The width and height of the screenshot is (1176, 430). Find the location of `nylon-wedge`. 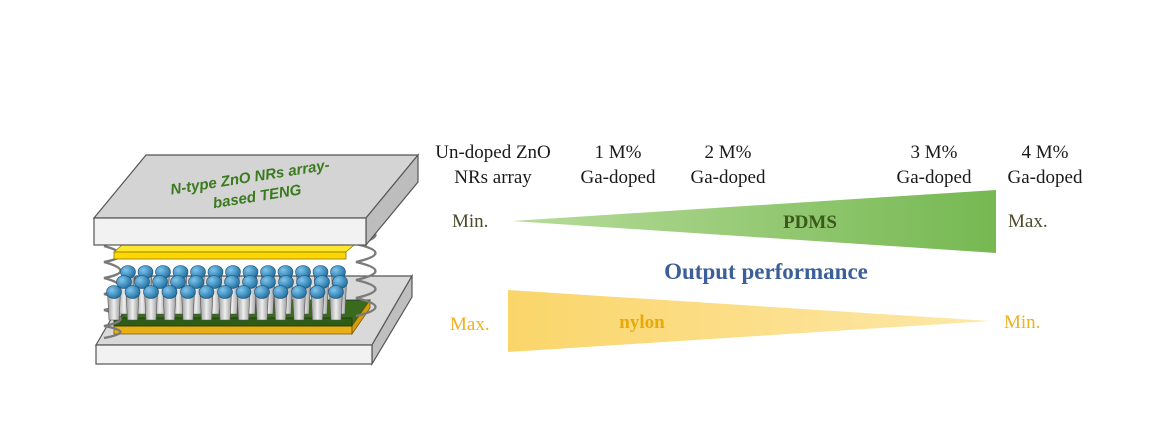

nylon-wedge is located at coordinates (749, 321).